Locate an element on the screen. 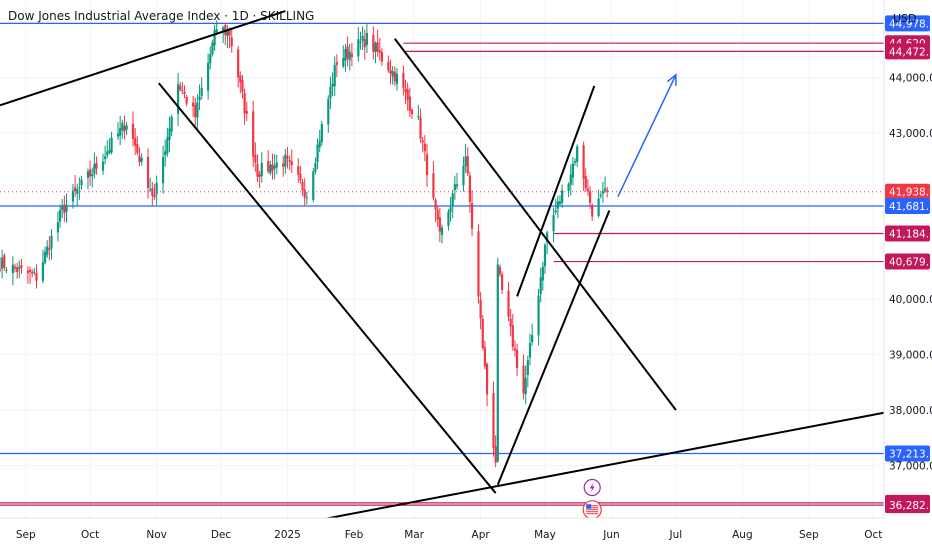  price-badge-label: 44,472.5 is located at coordinates (910, 52).